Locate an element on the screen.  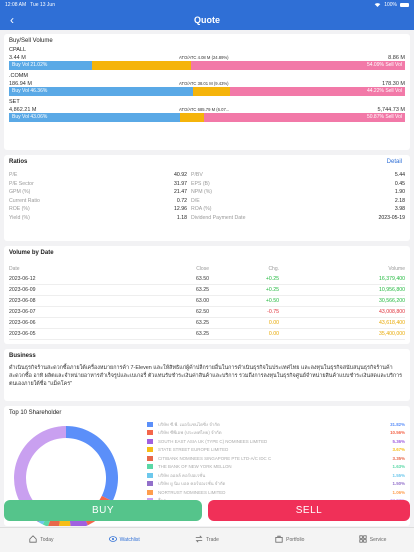
shareholder-percent: 3.67% is located at coordinates (398, 450).